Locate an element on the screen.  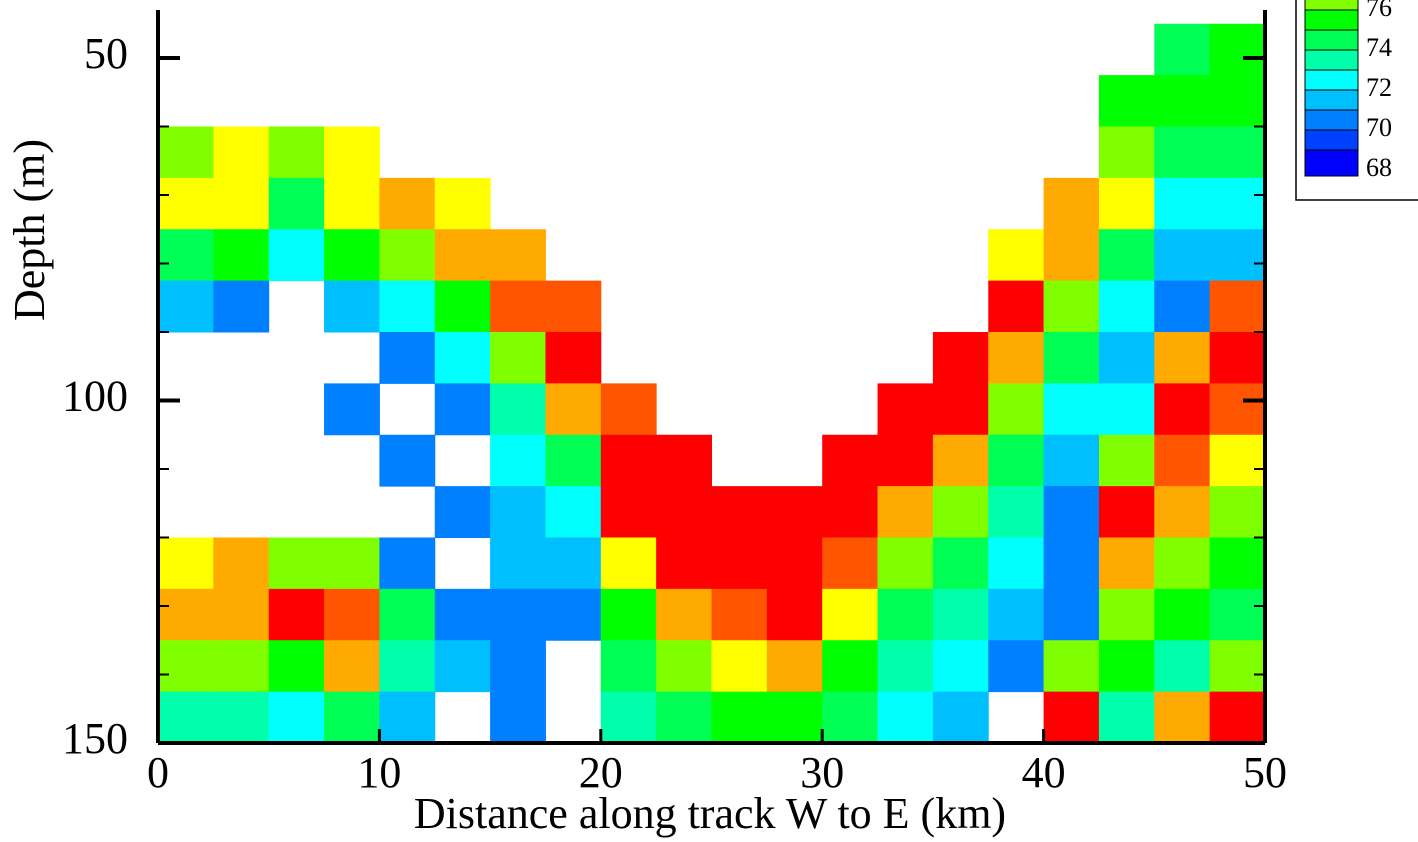
x-tick-label: 50 is located at coordinates (1265, 772).